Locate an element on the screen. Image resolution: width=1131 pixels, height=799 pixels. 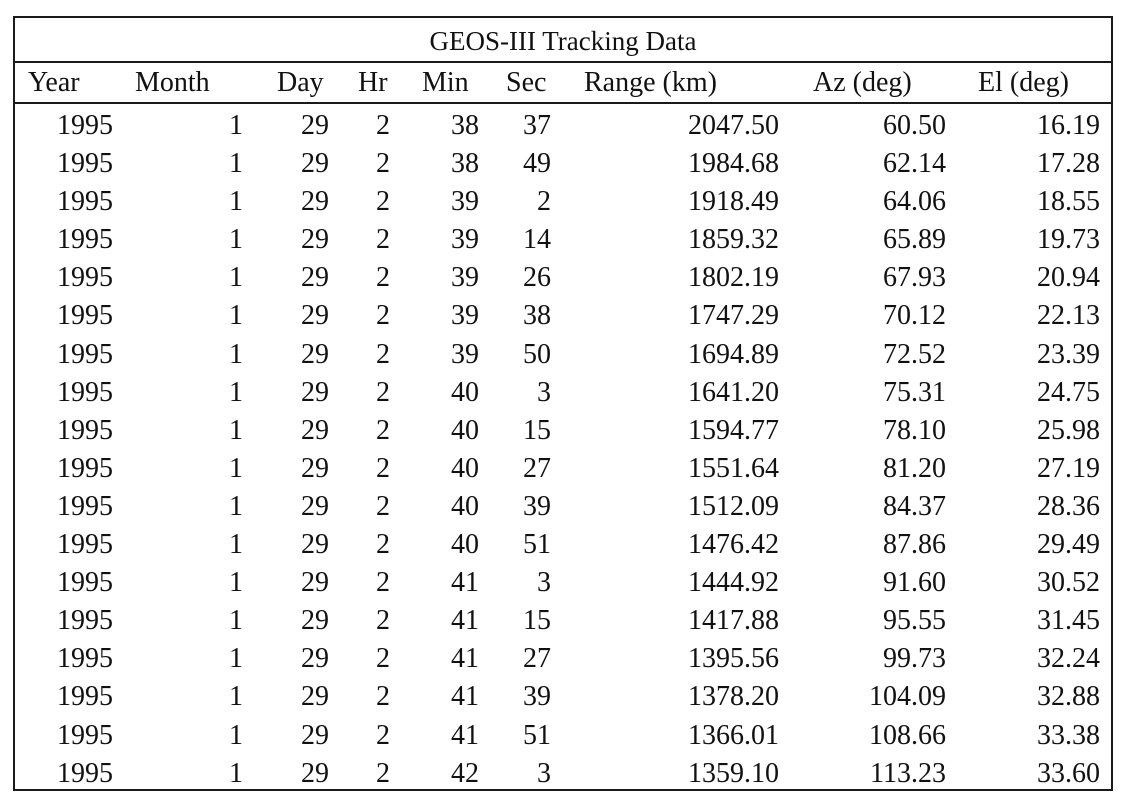
cell-range: 1859.32 is located at coordinates (733, 240).